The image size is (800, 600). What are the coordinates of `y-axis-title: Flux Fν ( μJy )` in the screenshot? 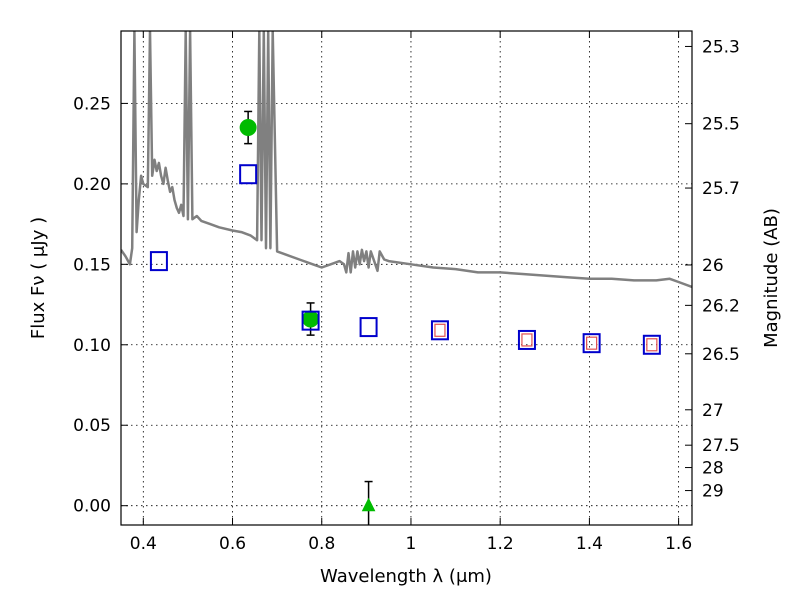 It's located at (38, 278).